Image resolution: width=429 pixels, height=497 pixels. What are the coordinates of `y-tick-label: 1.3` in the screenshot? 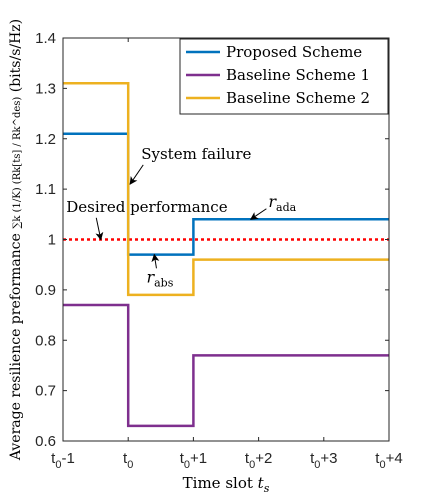 It's located at (45, 88).